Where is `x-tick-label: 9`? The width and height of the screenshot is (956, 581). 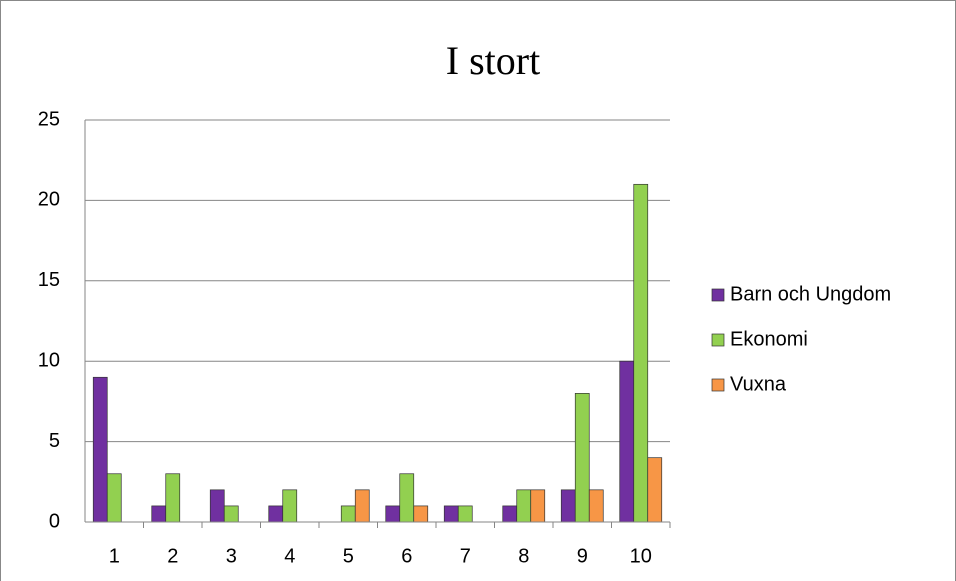
x-tick-label: 9 is located at coordinates (582, 556).